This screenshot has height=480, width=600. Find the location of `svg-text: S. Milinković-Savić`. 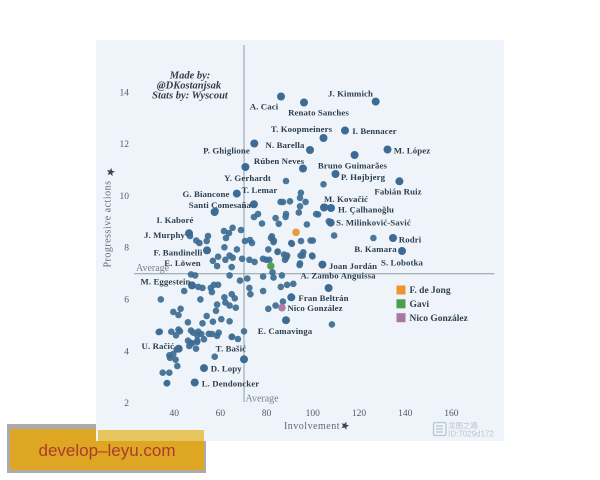

svg-text: S. Milinković-Savić is located at coordinates (373, 223).